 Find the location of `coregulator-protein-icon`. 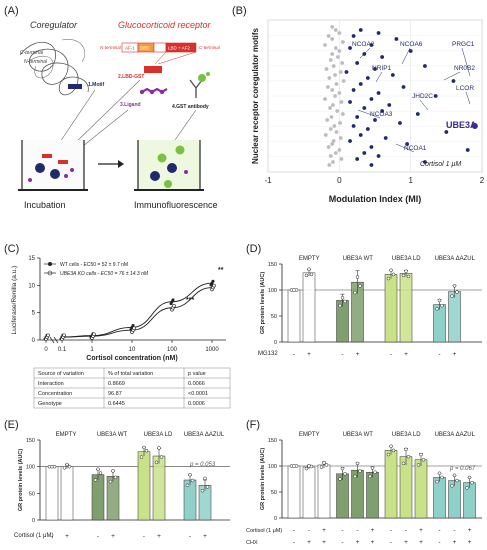

coregulator-protein-icon is located at coordinates (54, 67).